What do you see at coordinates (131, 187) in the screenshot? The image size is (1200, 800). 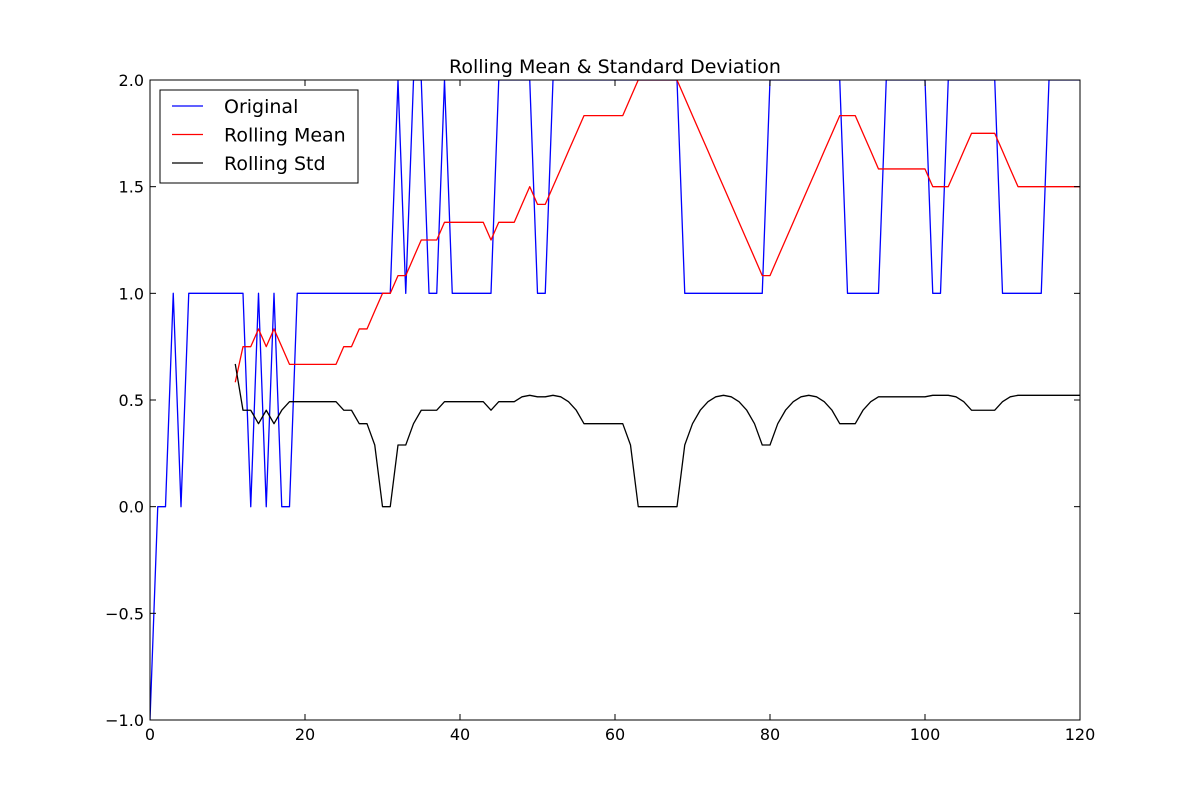 I see `y-tick-label: 1.5` at bounding box center [131, 187].